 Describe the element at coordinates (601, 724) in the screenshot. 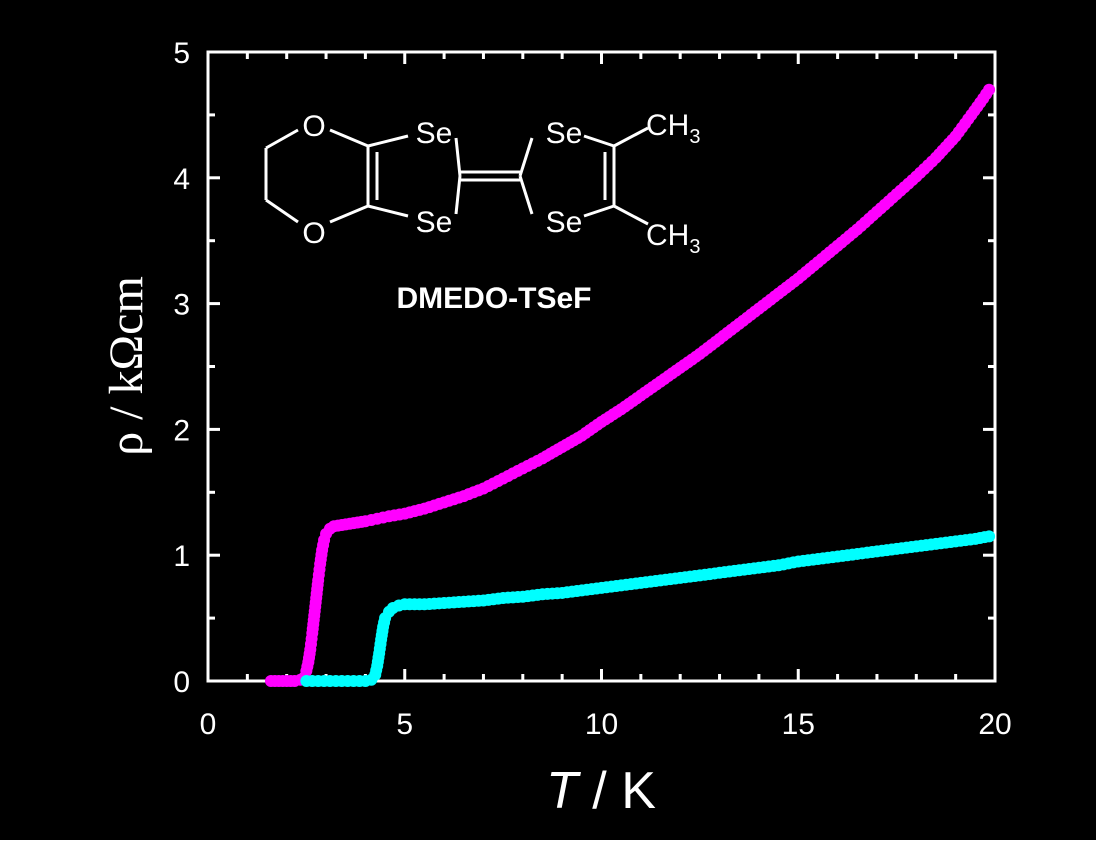

I see `x-tick-label-10: 10` at that location.